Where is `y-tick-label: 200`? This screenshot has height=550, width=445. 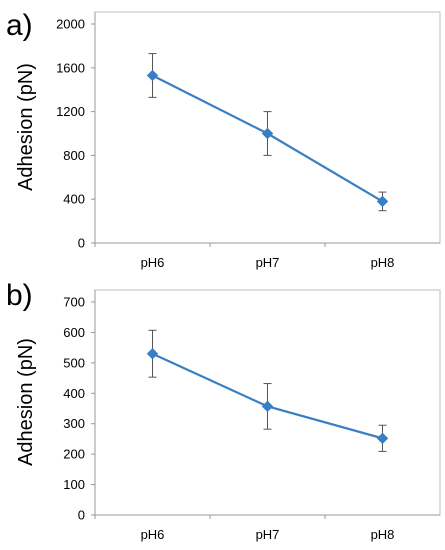 y-tick-label: 200 is located at coordinates (74, 454).